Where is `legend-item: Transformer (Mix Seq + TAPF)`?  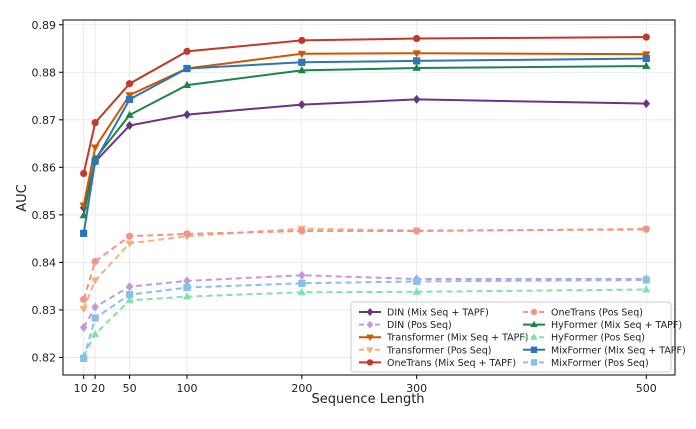
legend-item: Transformer (Mix Seq + TAPF) is located at coordinates (444, 338).